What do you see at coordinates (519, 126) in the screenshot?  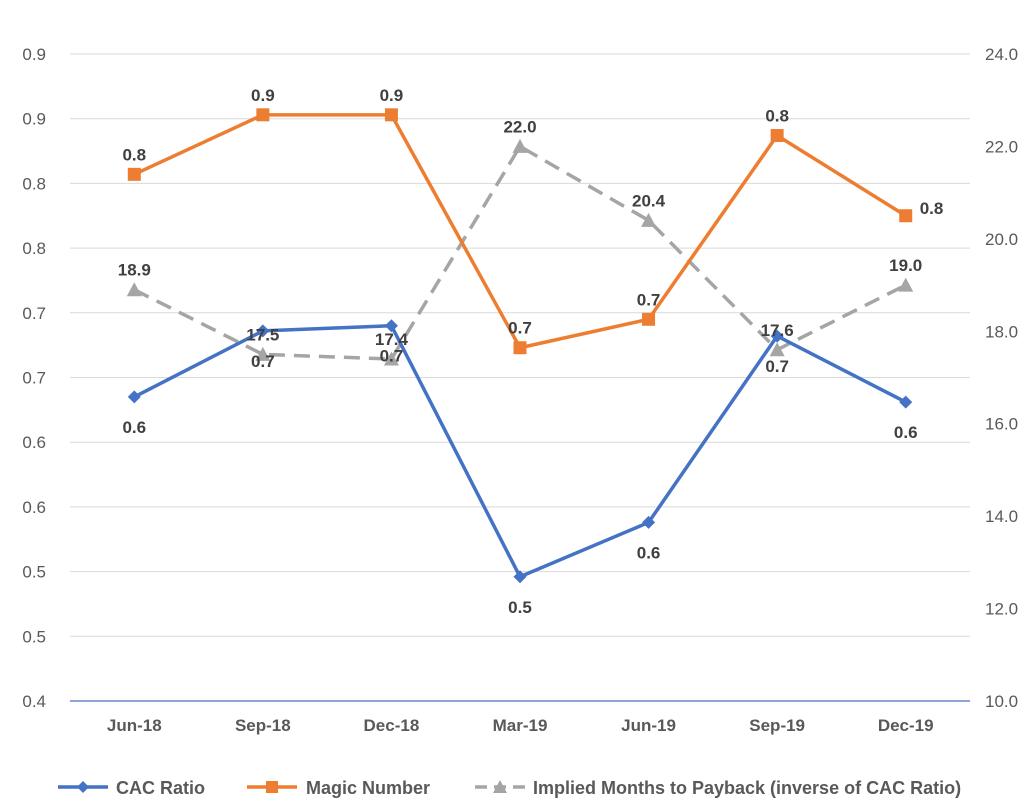 I see `data-label: 22.0` at bounding box center [519, 126].